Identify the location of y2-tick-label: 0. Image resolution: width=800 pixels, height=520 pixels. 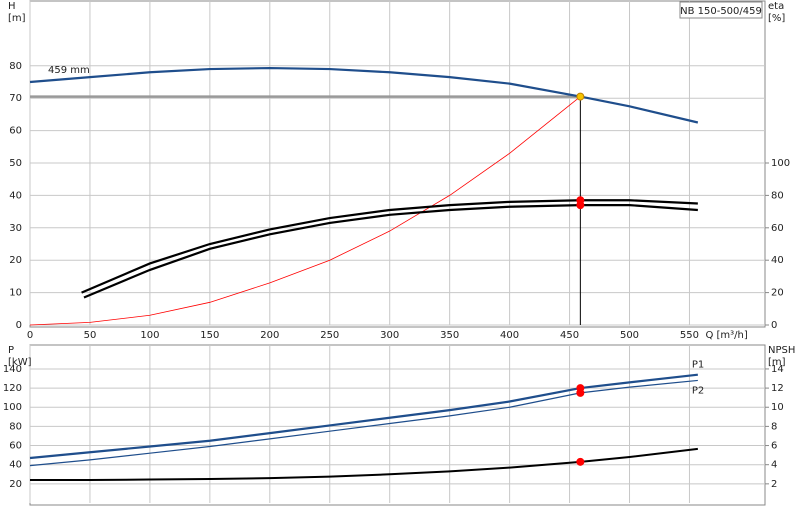
(774, 325).